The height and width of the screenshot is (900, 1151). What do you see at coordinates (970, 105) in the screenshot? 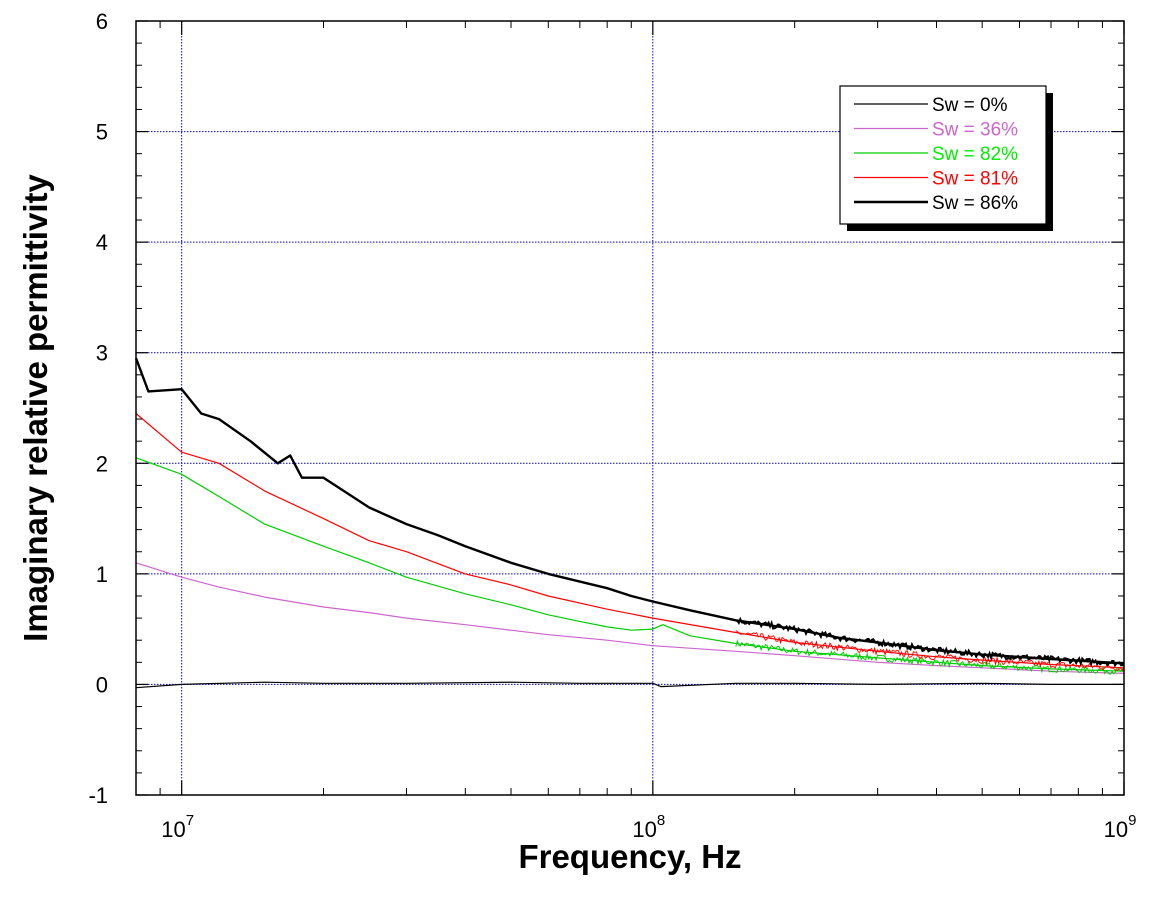
I see `legend-label: Sw = 0%` at bounding box center [970, 105].